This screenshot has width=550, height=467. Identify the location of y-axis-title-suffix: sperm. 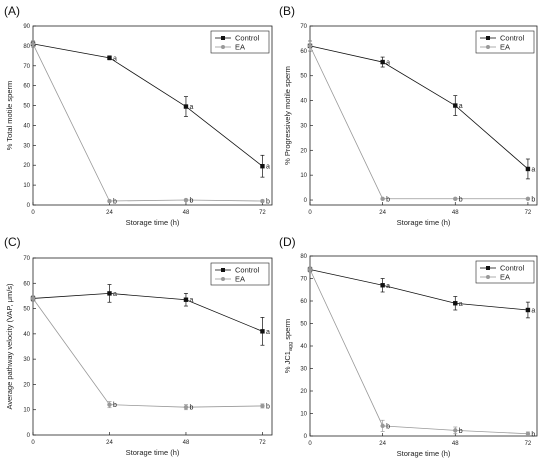
(287, 330).